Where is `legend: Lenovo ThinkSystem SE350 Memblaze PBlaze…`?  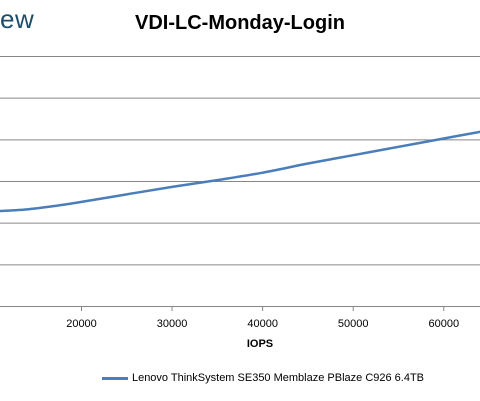
legend: Lenovo ThinkSystem SE350 Memblaze PBlaze… is located at coordinates (240, 378).